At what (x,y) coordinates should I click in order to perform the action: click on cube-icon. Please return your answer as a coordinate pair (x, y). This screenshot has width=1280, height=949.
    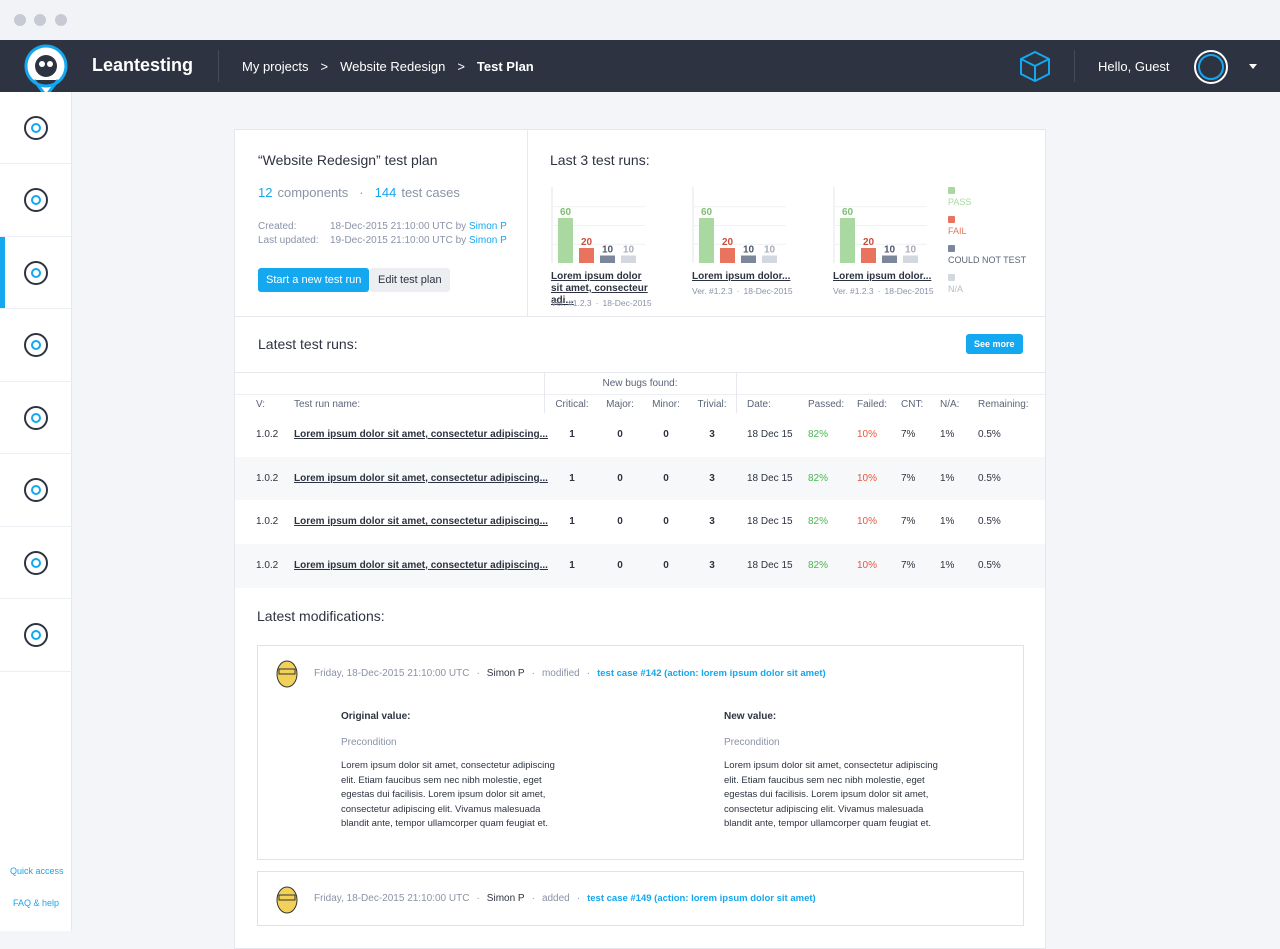
    Looking at the image, I should click on (1035, 66).